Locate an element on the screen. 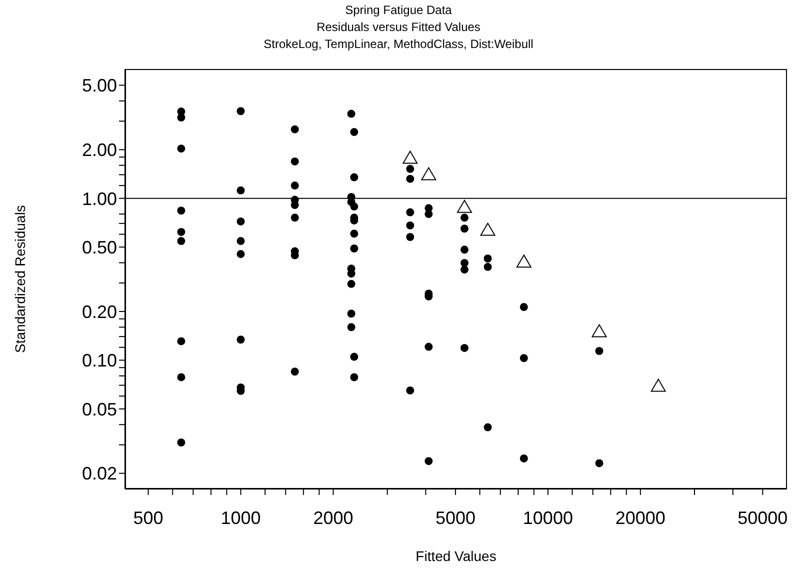 The image size is (797, 569). y-axis-title: Standardized Residuals is located at coordinates (20, 279).